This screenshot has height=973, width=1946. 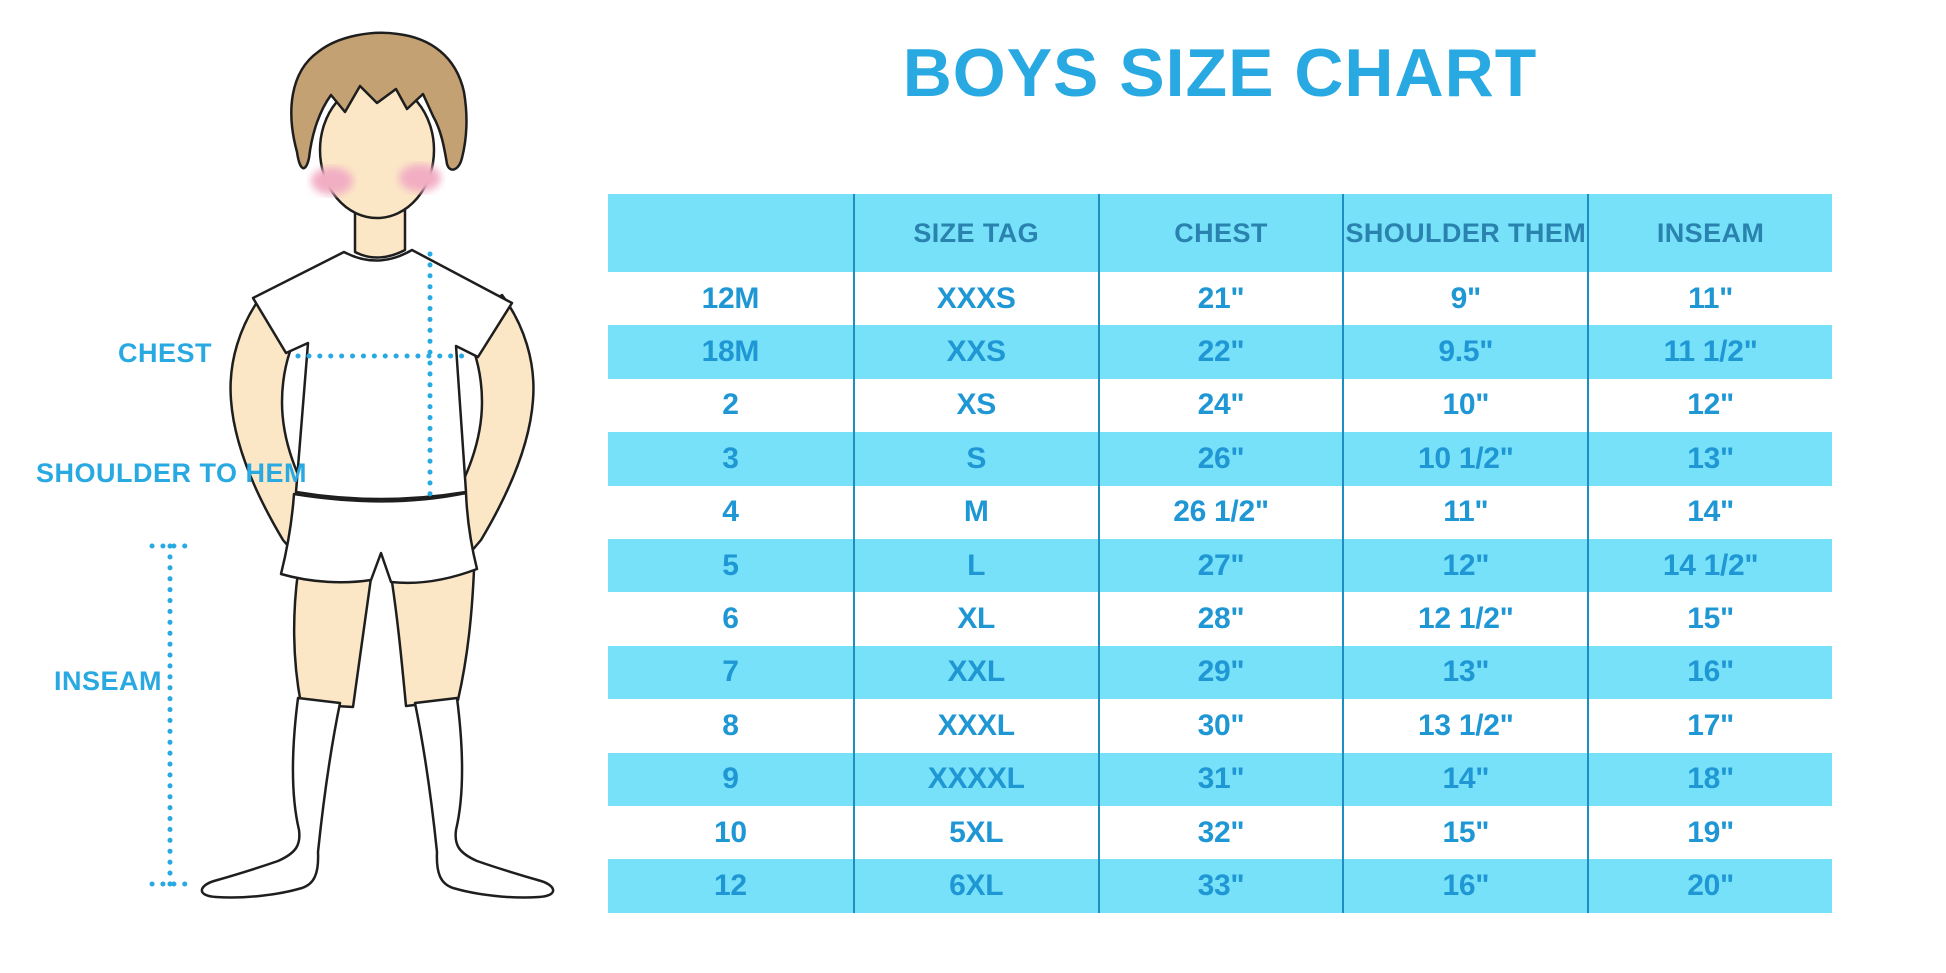 What do you see at coordinates (1220, 886) in the screenshot?
I see `table-cell: 33"` at bounding box center [1220, 886].